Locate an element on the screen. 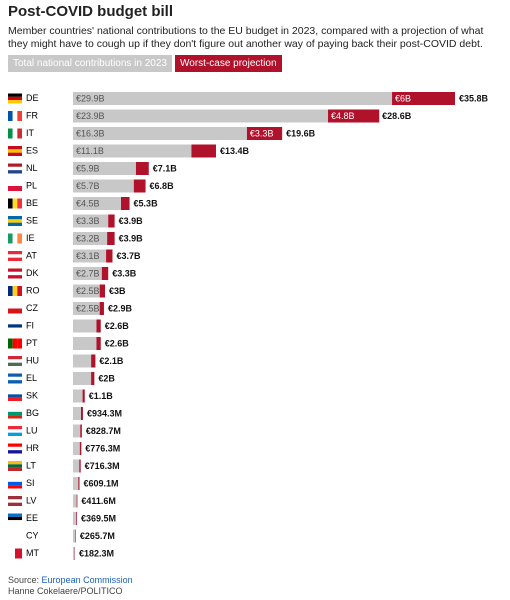 Image resolution: width=510 pixels, height=600 pixels. category-label: NL is located at coordinates (32, 168).